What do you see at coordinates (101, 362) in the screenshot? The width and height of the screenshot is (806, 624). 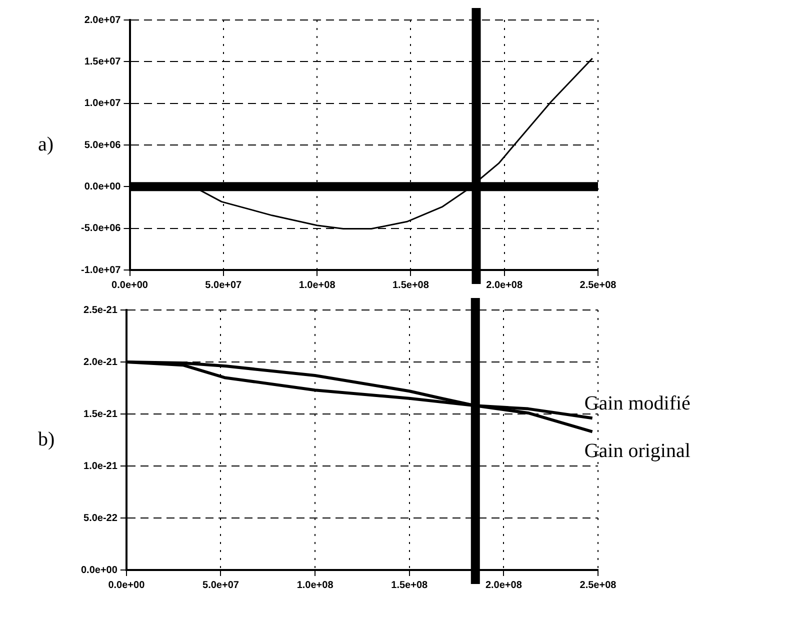 I see `y-tick-label: 2.0e-21` at bounding box center [101, 362].